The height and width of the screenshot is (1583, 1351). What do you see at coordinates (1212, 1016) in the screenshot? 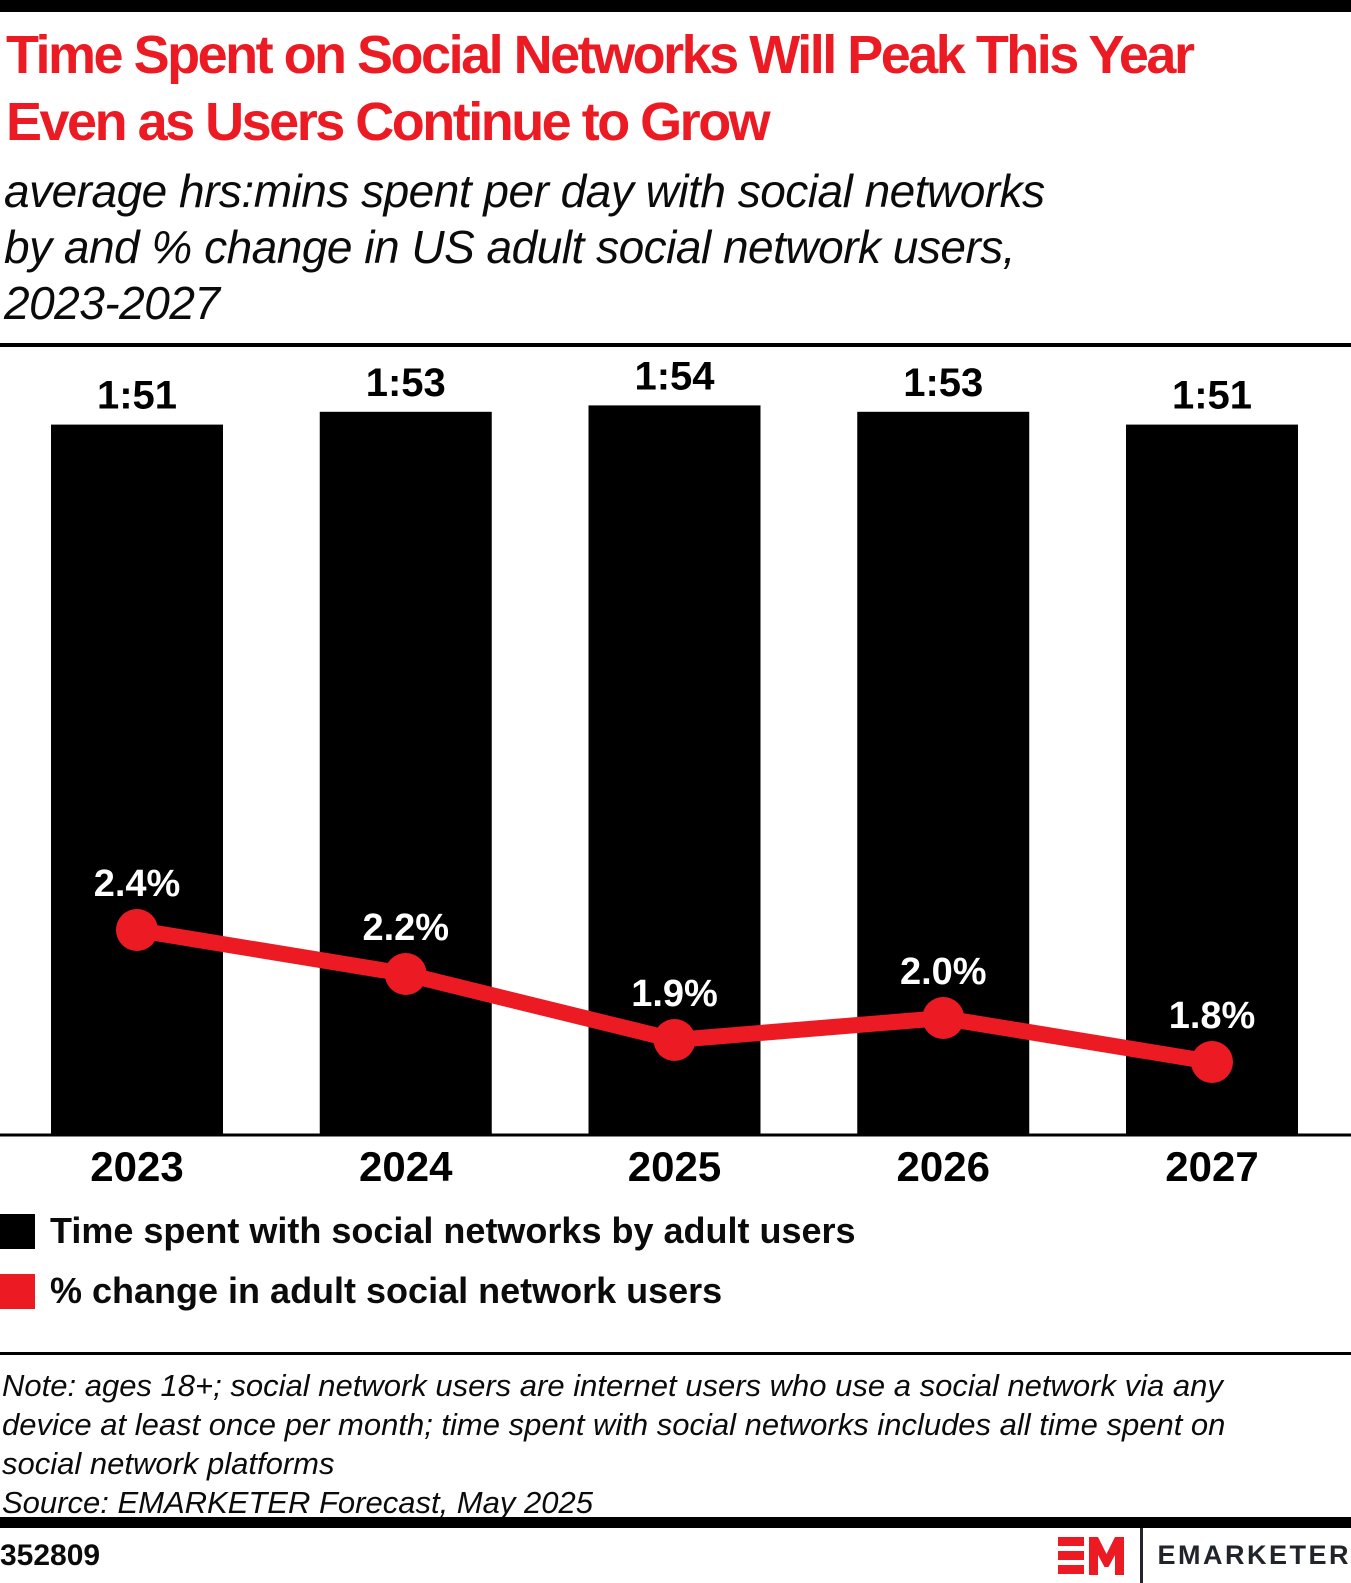
I see `line-value-label-2027: 1.8%` at bounding box center [1212, 1016].